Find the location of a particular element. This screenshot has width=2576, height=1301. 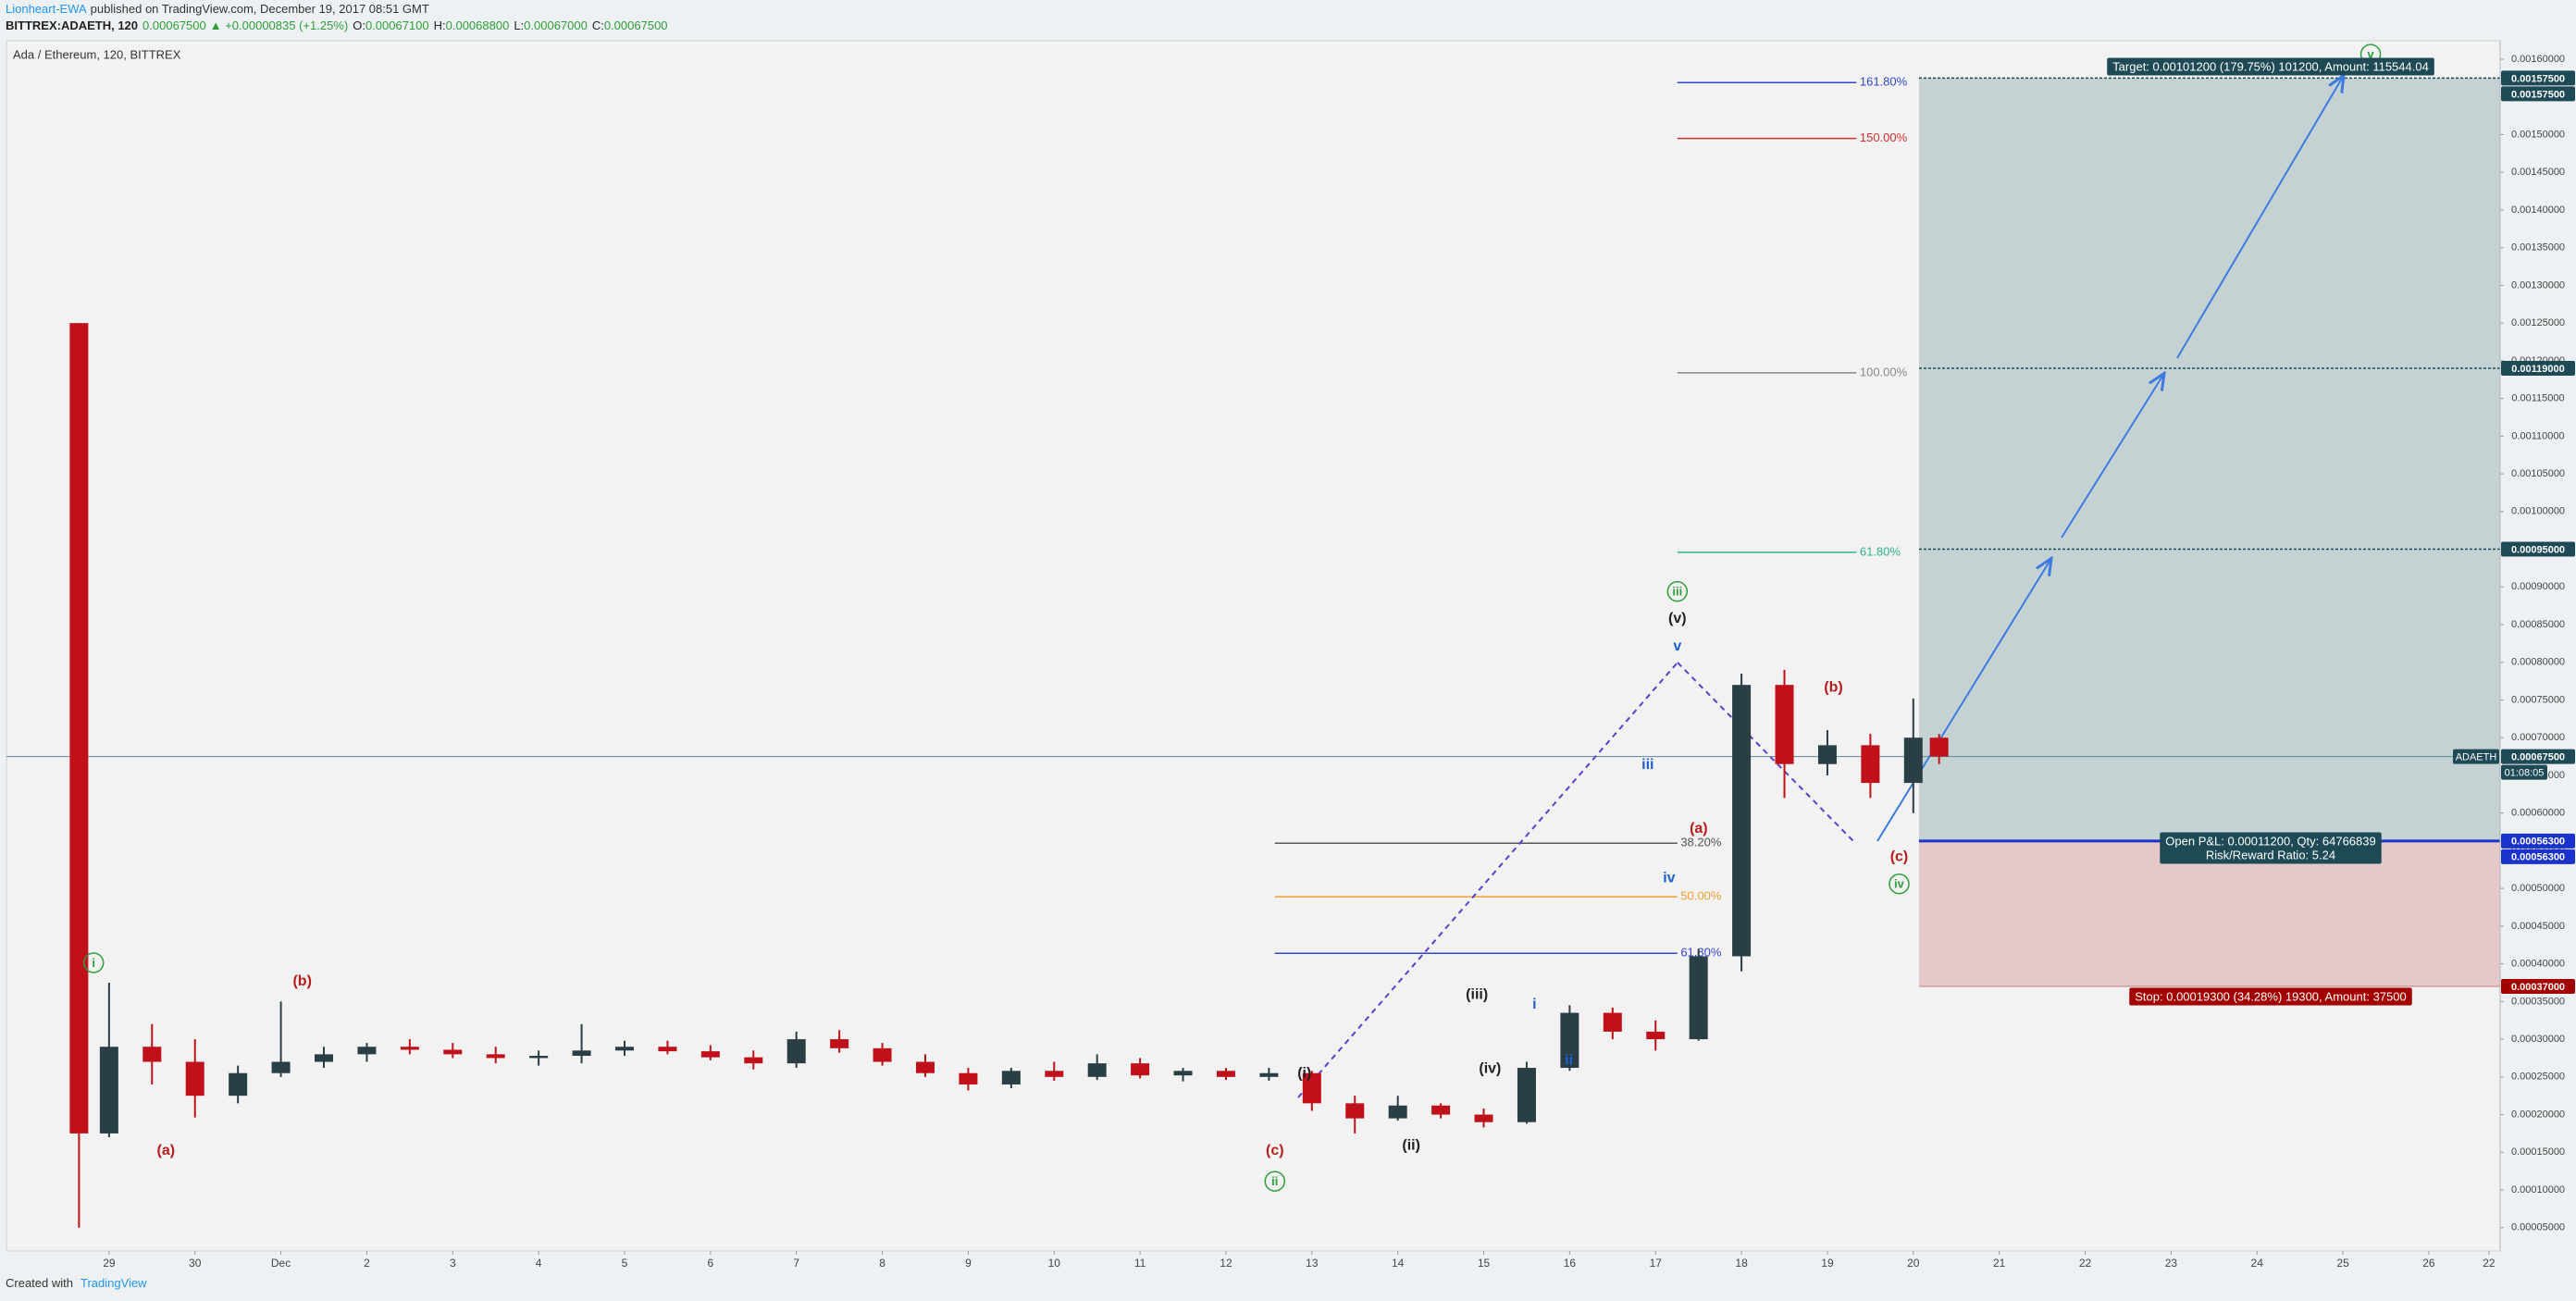

profit-zone is located at coordinates (2209, 459).